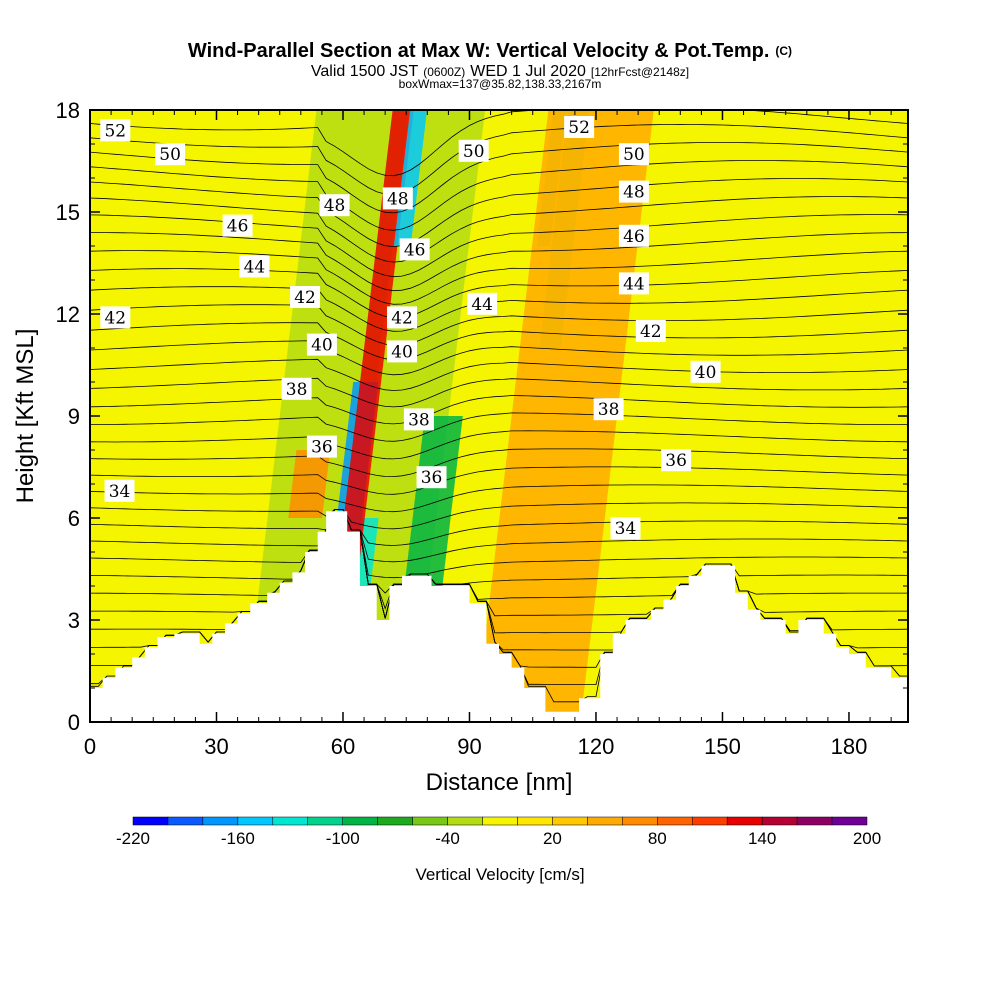 This screenshot has height=1000, width=1000. Describe the element at coordinates (74, 416) in the screenshot. I see `y-tick-label: 9` at that location.